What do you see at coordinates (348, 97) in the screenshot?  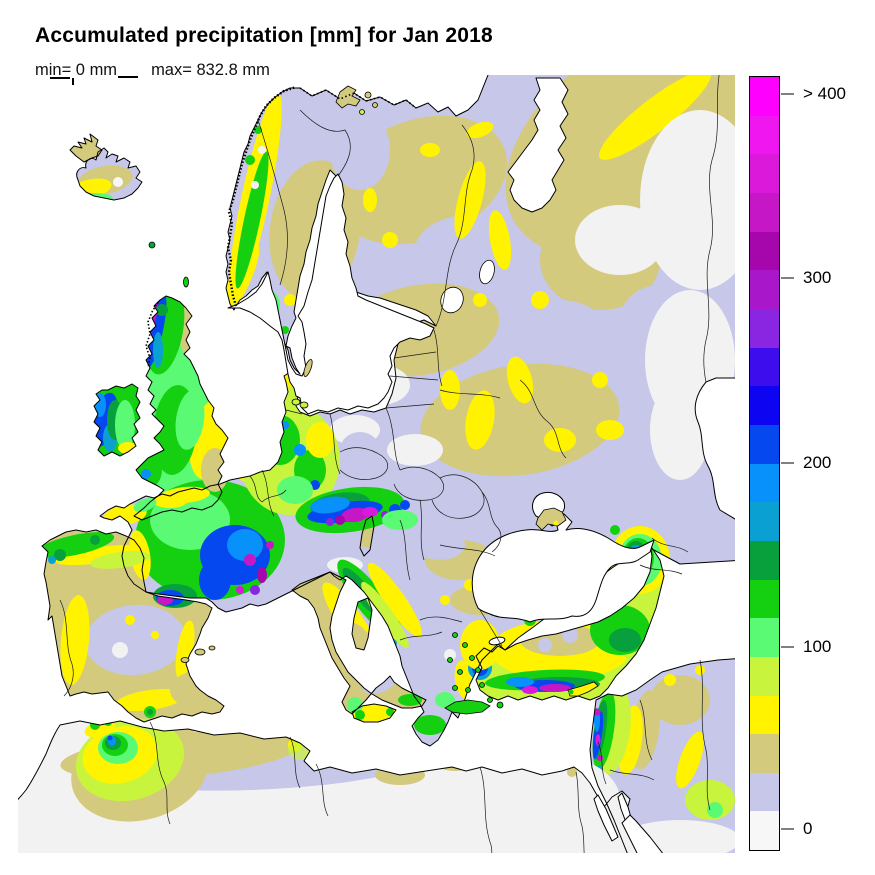 I see `svalbard` at bounding box center [348, 97].